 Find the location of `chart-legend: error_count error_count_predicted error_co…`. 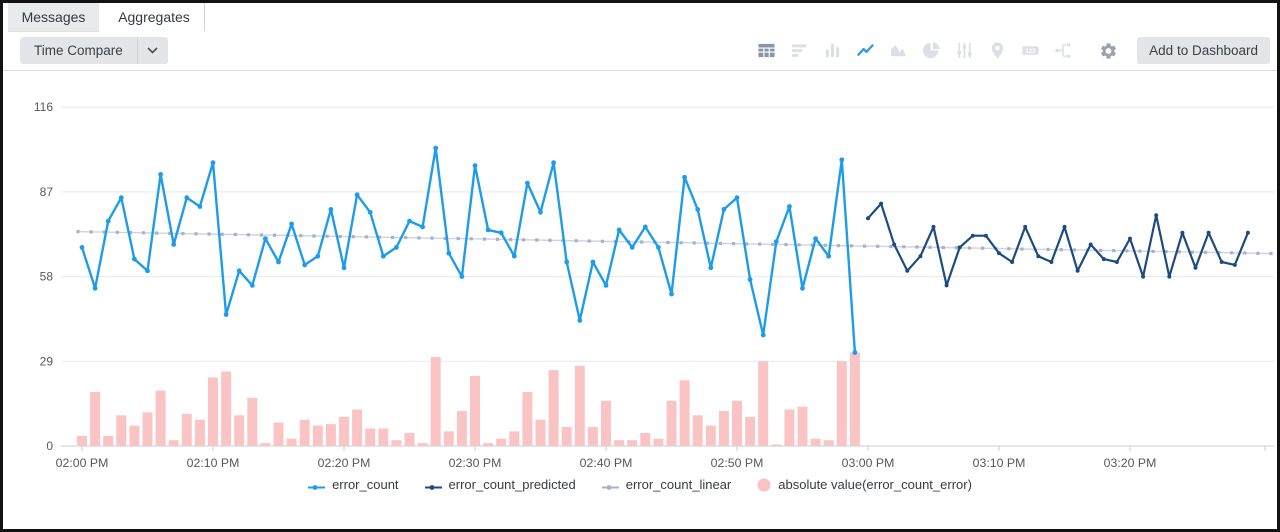

chart-legend: error_count error_count_predicted error_co… is located at coordinates (640, 486).